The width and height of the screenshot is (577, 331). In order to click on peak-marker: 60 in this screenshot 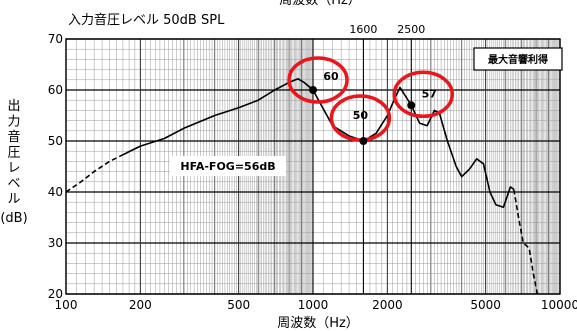, I will do `click(318, 80)`.